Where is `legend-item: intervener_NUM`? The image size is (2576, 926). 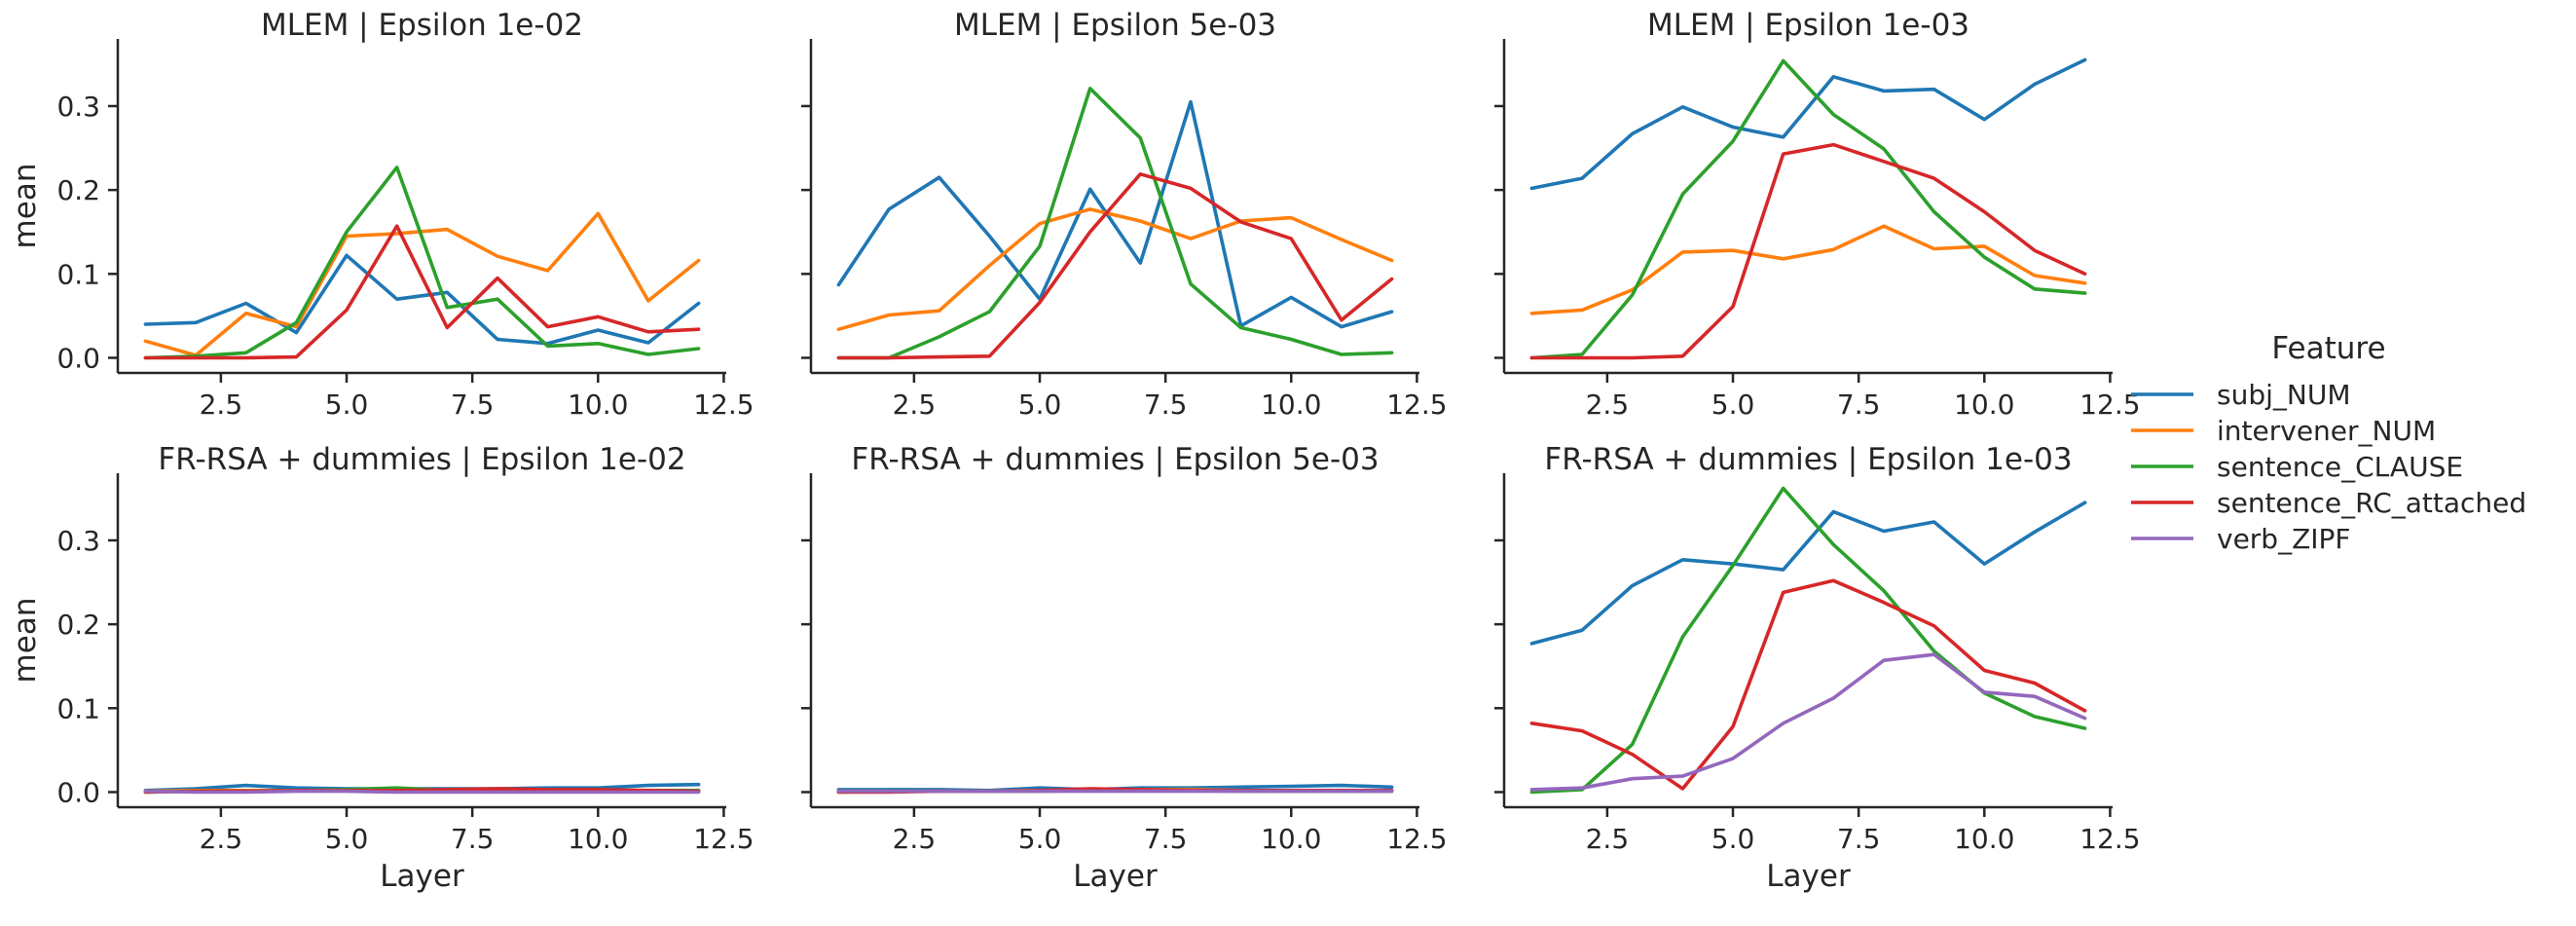 legend-item: intervener_NUM is located at coordinates (2283, 431).